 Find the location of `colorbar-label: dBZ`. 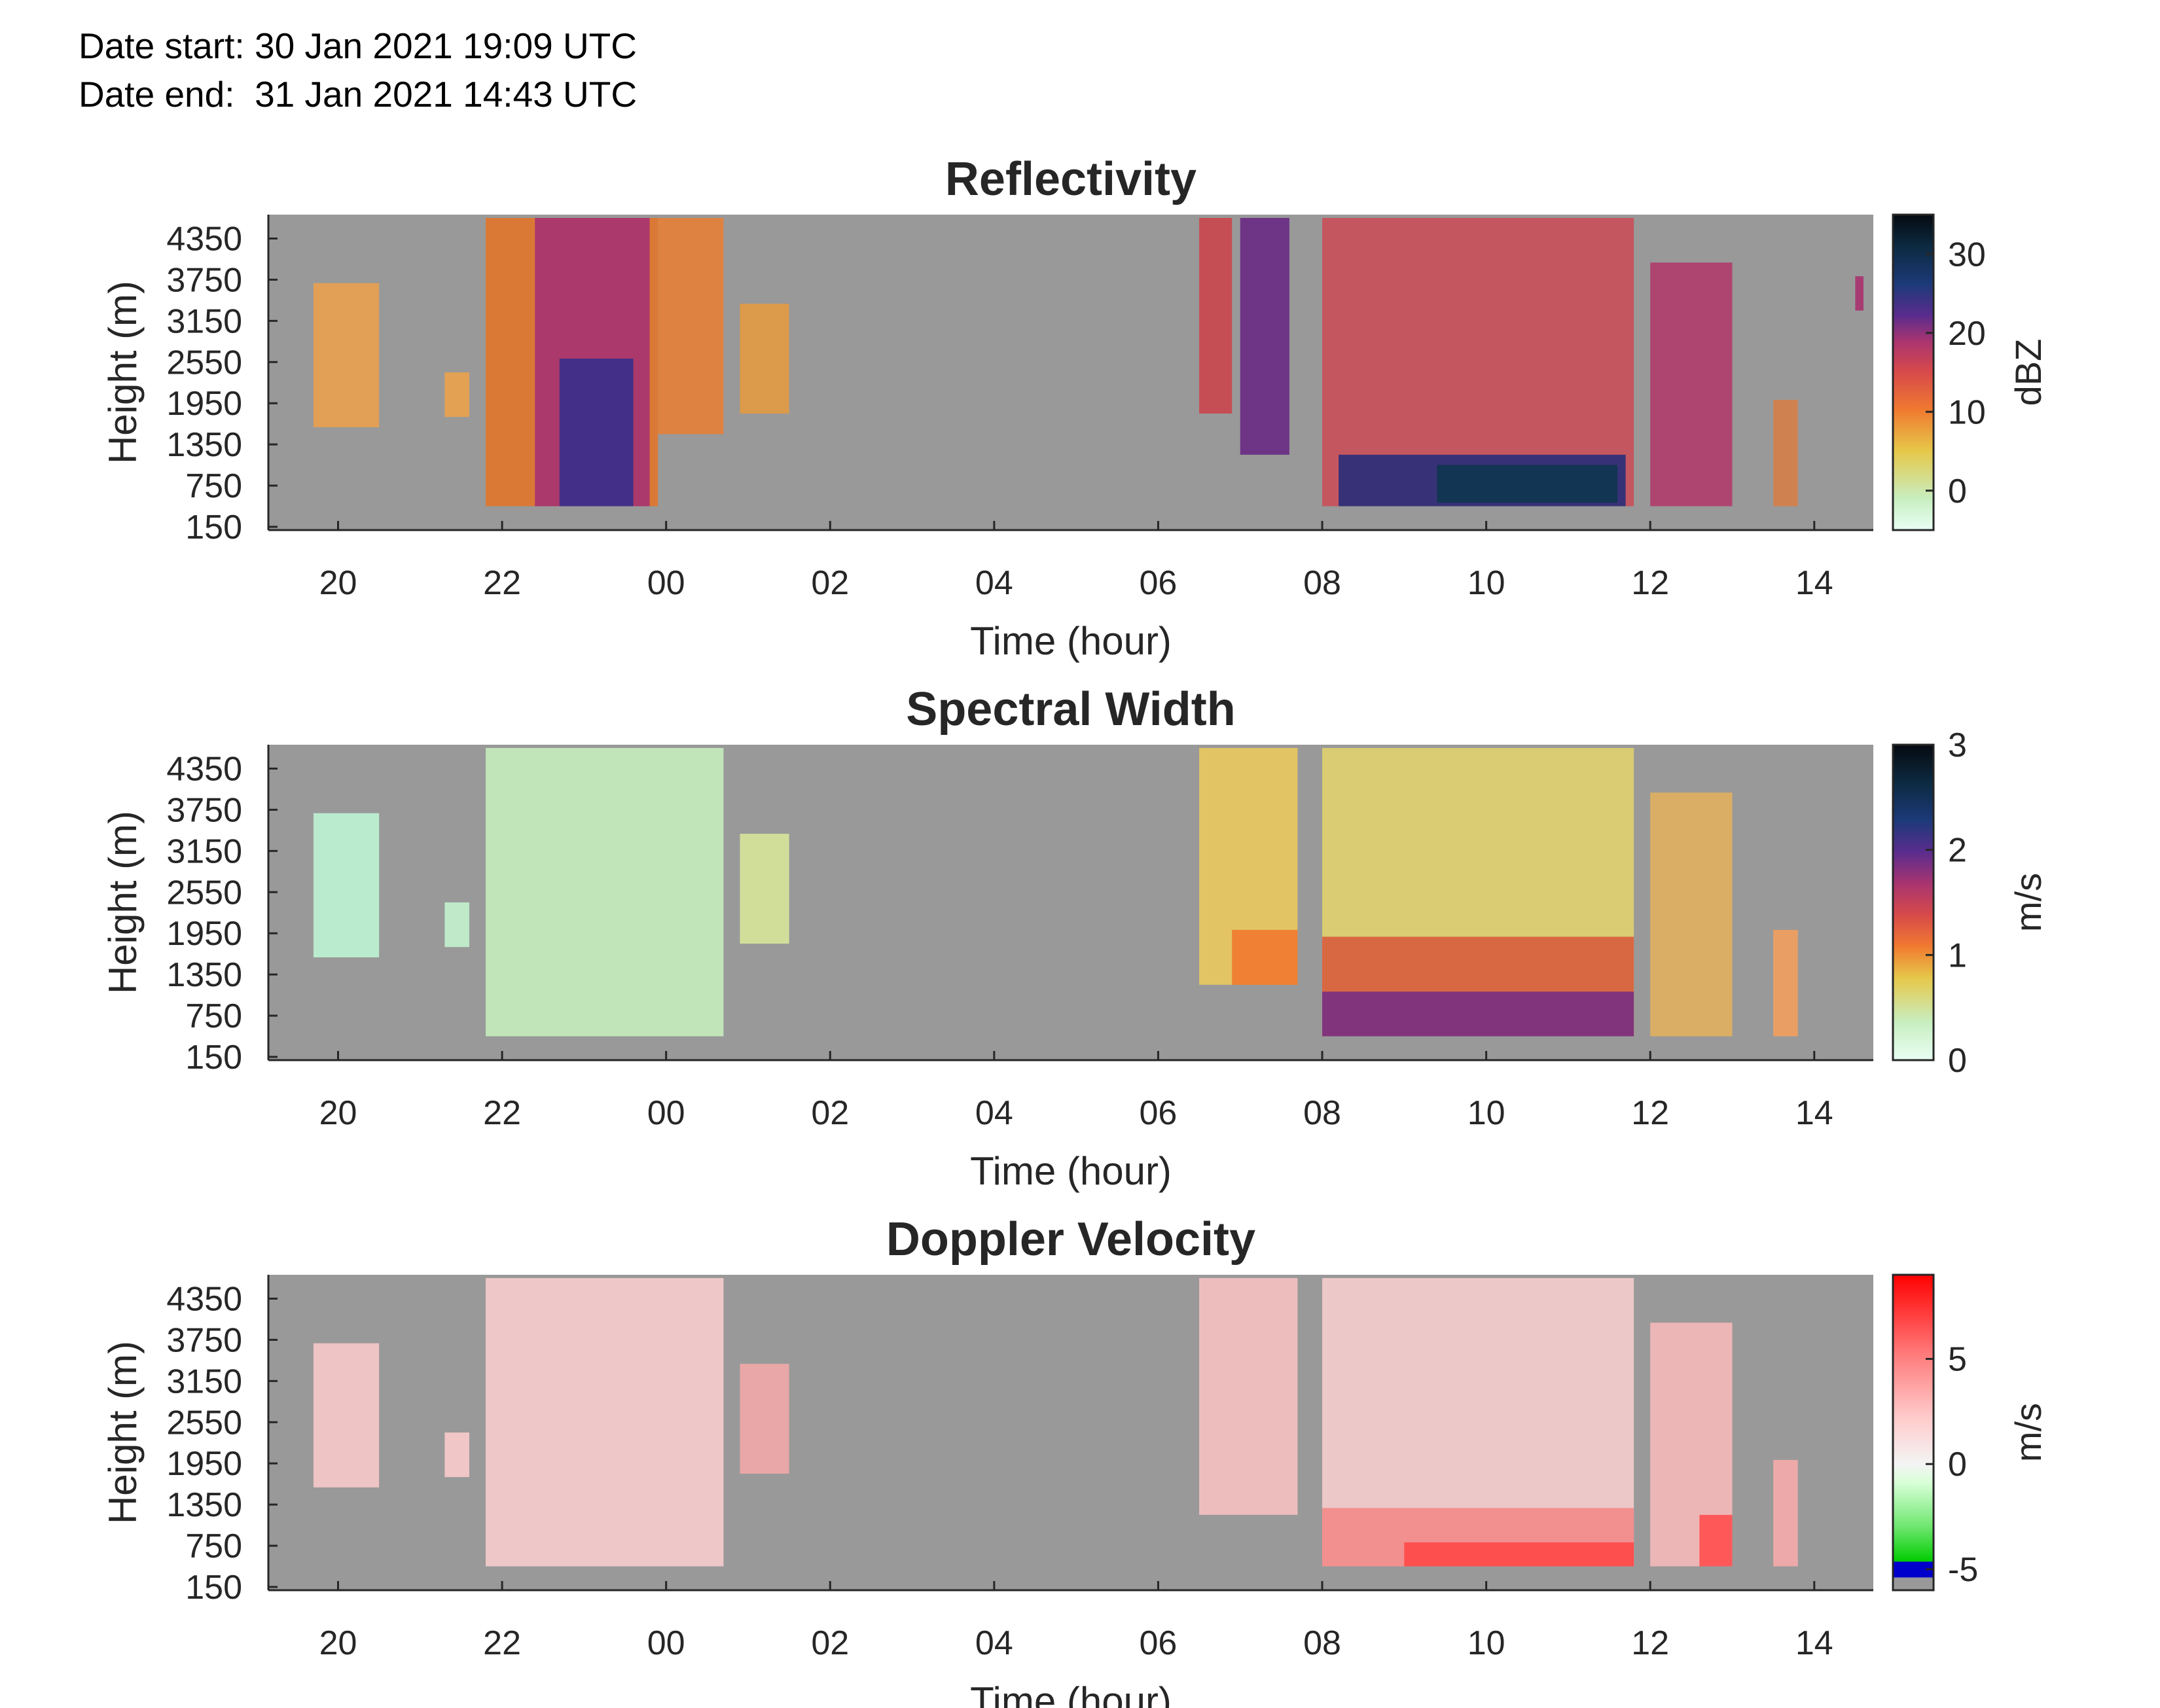

colorbar-label: dBZ is located at coordinates (2028, 373).